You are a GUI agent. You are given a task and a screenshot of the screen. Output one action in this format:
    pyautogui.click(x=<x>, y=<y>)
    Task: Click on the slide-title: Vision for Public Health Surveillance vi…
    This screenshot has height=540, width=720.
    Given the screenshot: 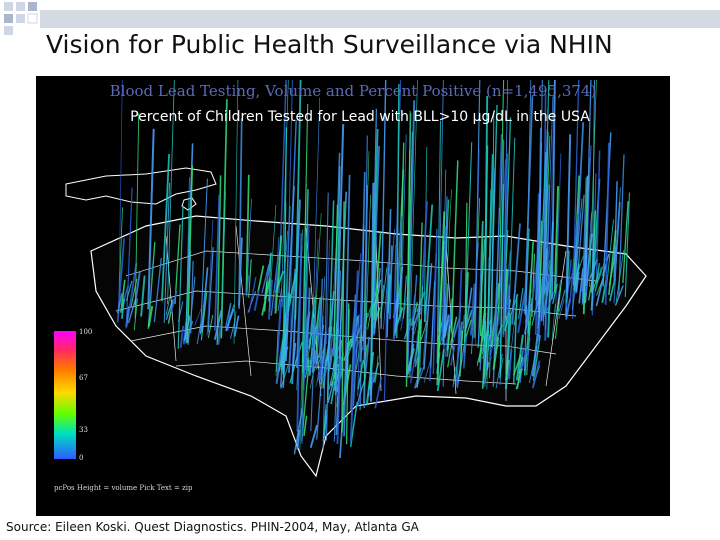 What is the action you would take?
    pyautogui.click(x=329, y=44)
    